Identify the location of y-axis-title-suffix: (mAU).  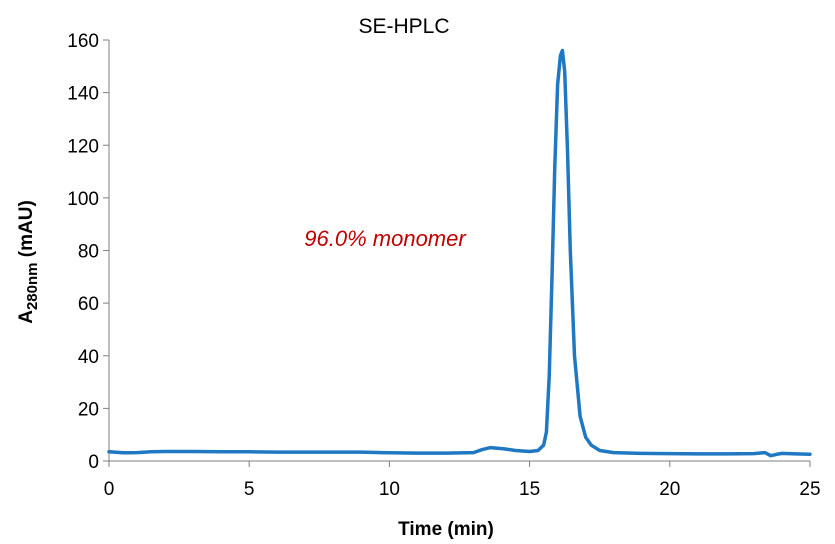
(26, 231).